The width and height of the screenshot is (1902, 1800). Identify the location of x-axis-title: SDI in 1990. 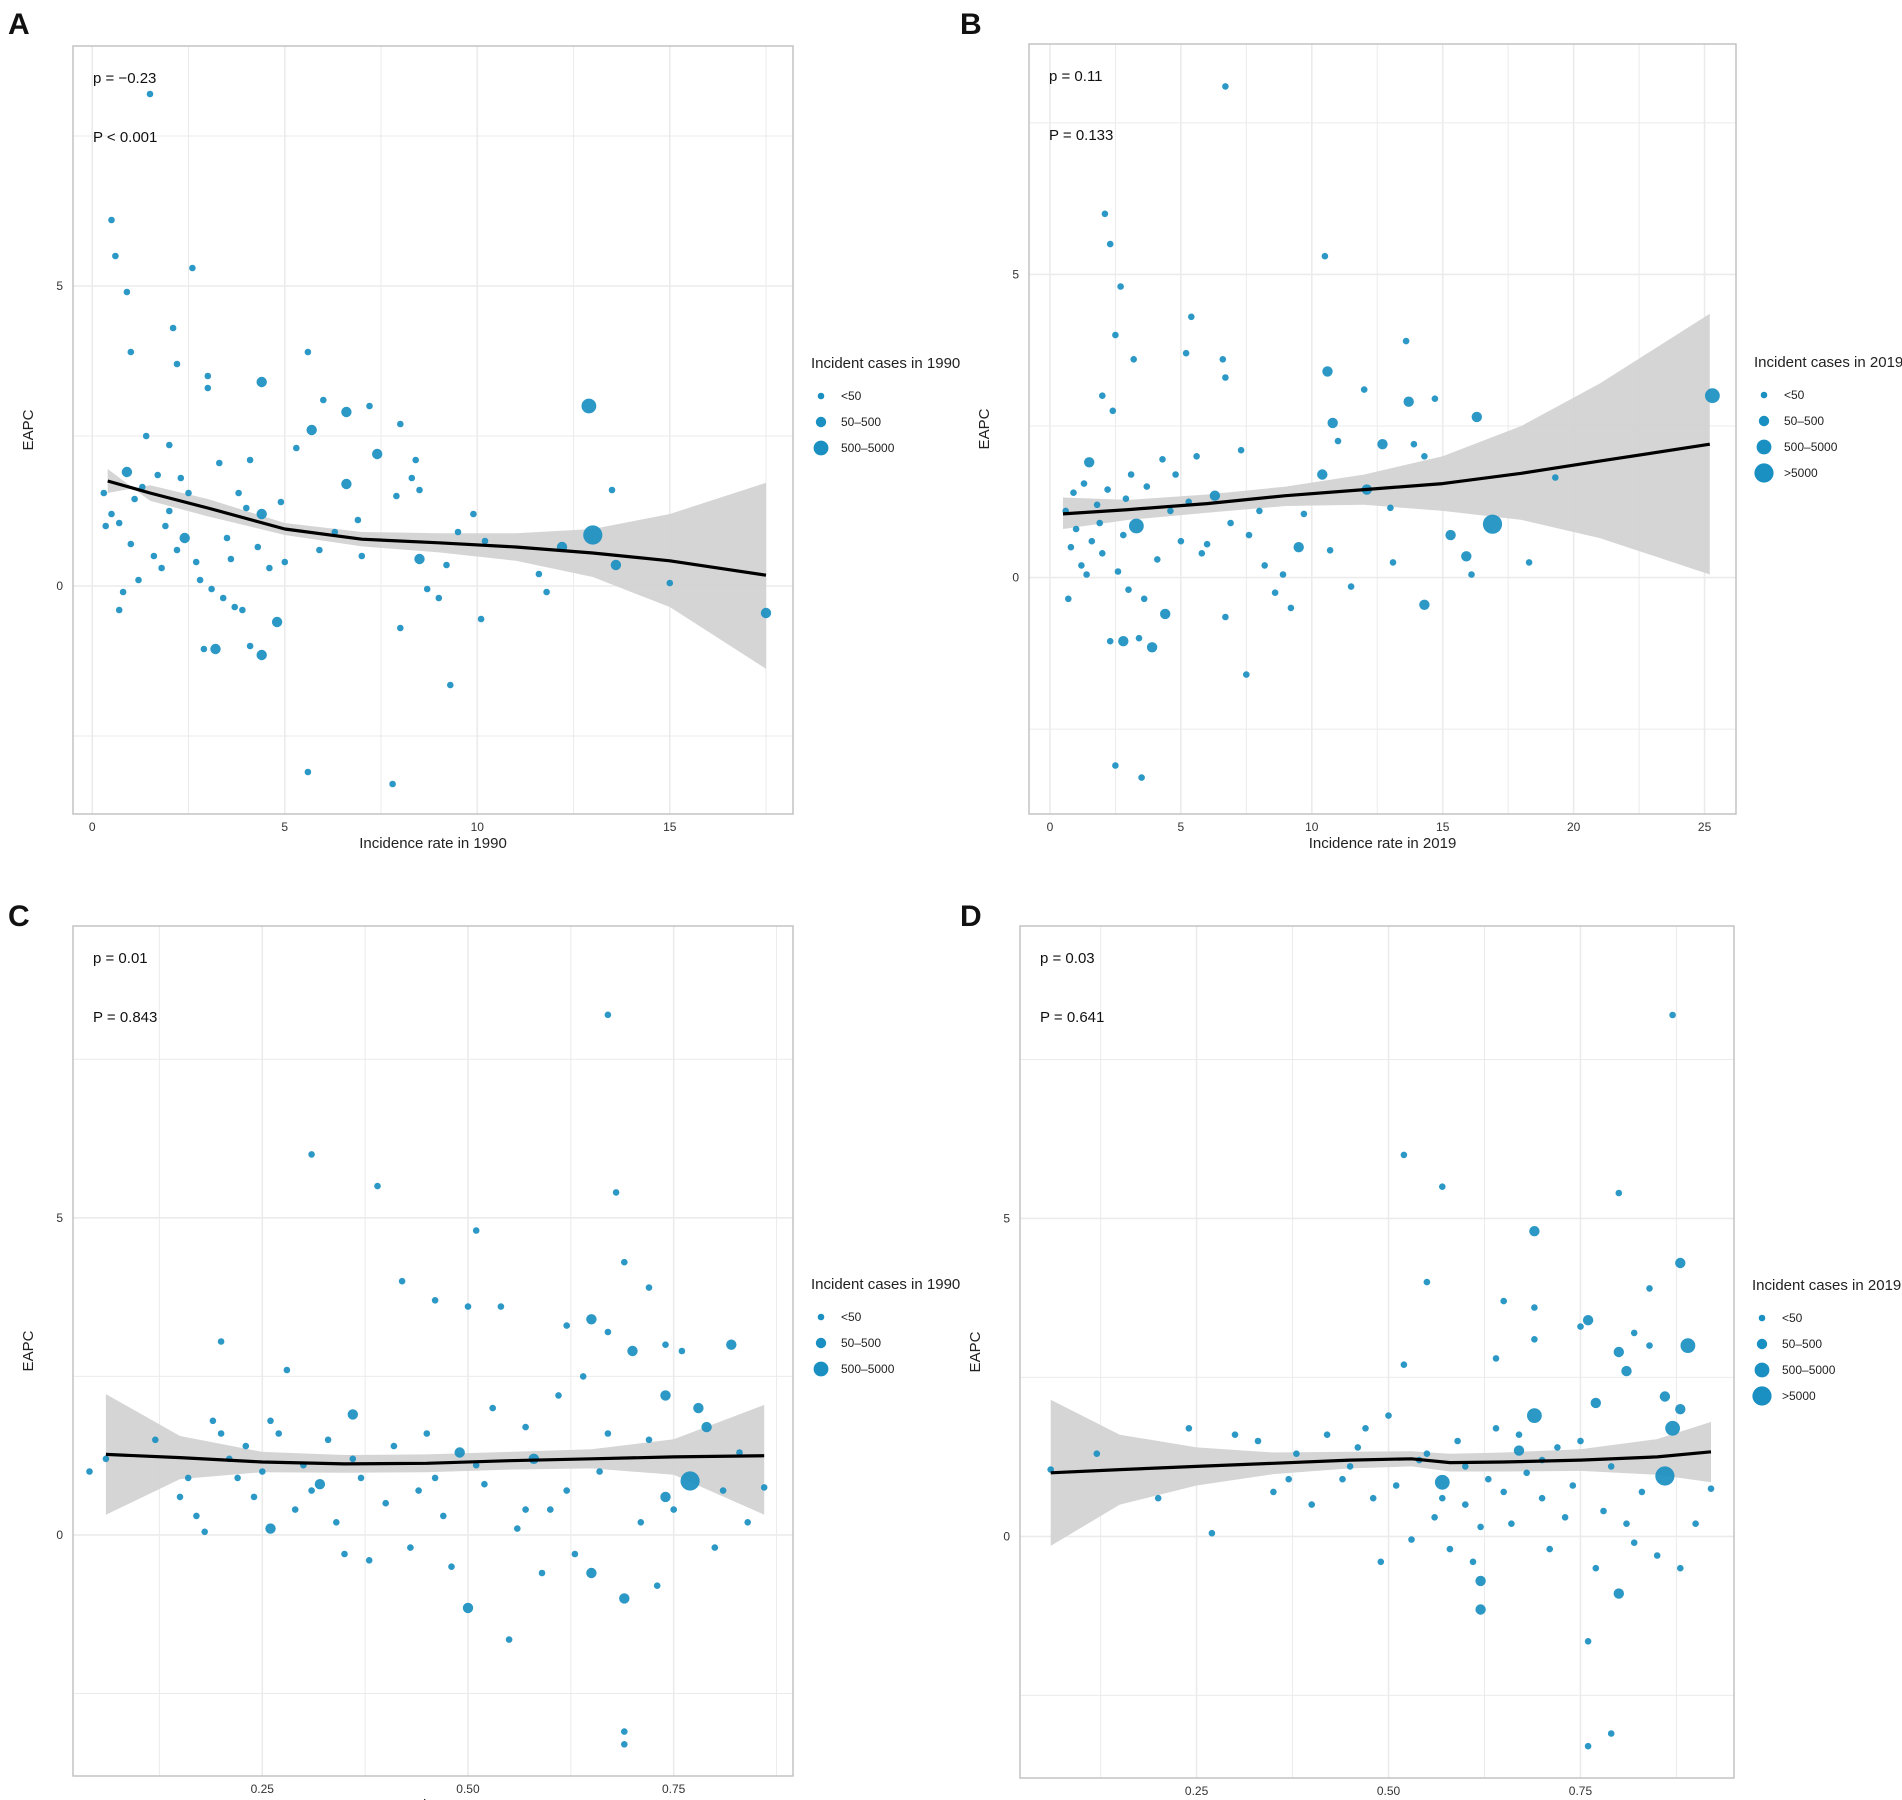
(433, 1798).